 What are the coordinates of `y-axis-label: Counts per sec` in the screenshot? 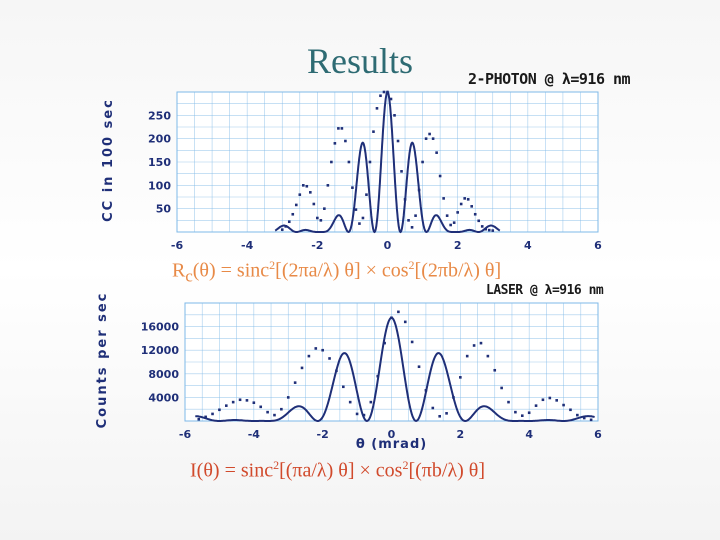 It's located at (102, 360).